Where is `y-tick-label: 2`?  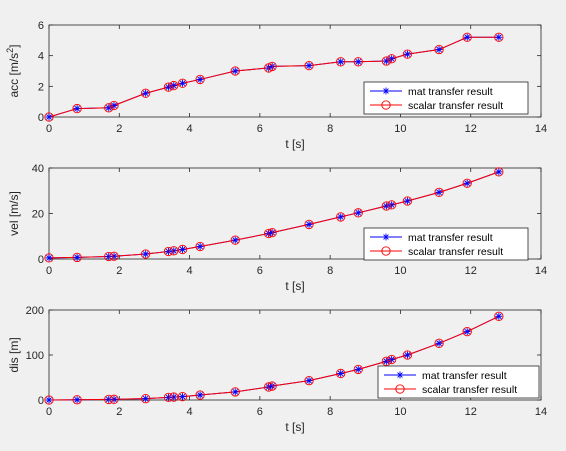 y-tick-label: 2 is located at coordinates (41, 87).